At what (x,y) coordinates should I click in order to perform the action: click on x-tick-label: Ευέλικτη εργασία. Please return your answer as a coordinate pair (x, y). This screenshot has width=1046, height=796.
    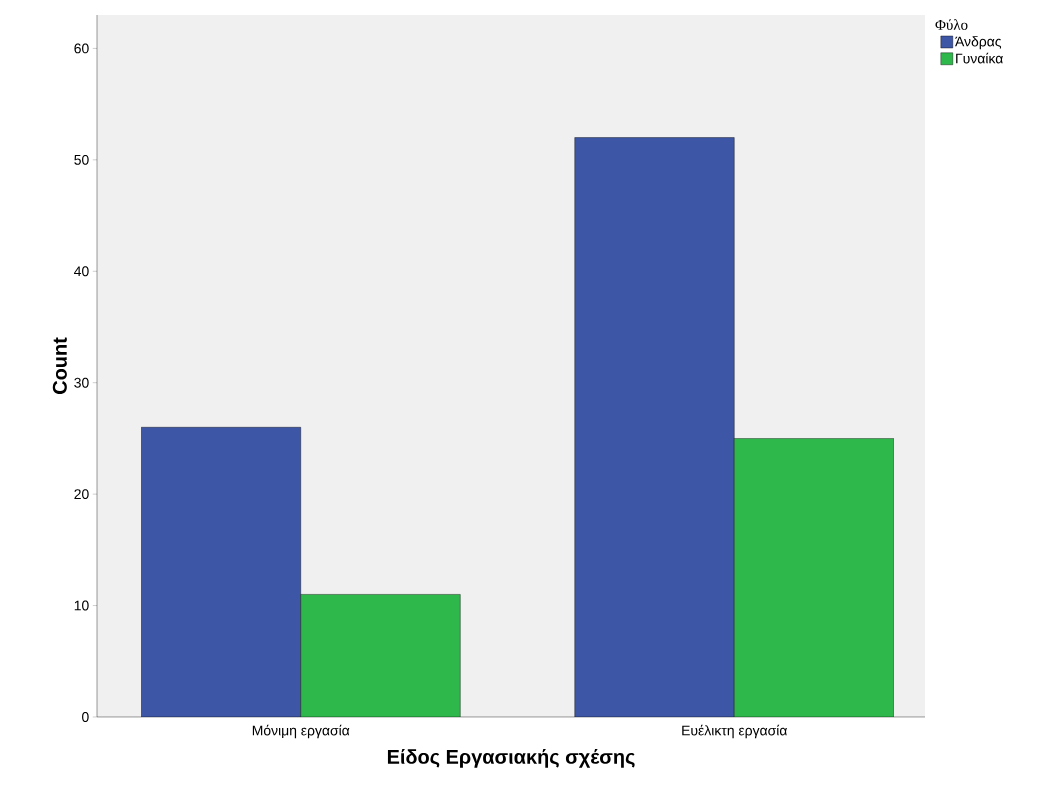
    Looking at the image, I should click on (735, 731).